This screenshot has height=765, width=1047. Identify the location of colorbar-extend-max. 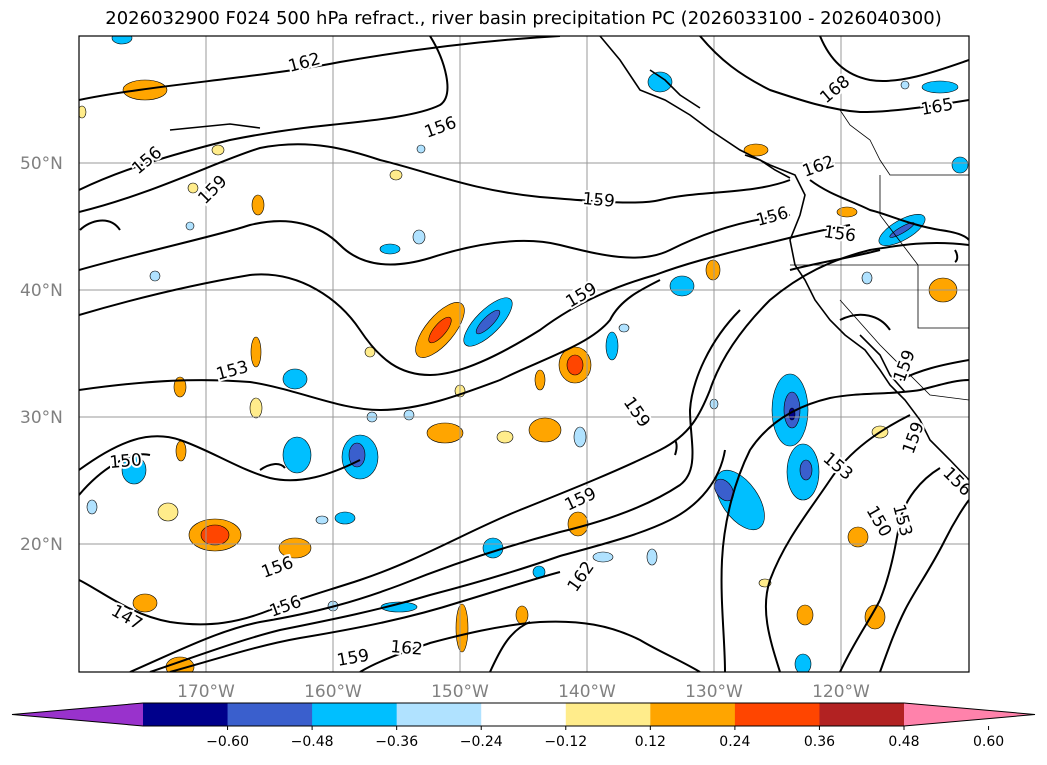
(969, 714).